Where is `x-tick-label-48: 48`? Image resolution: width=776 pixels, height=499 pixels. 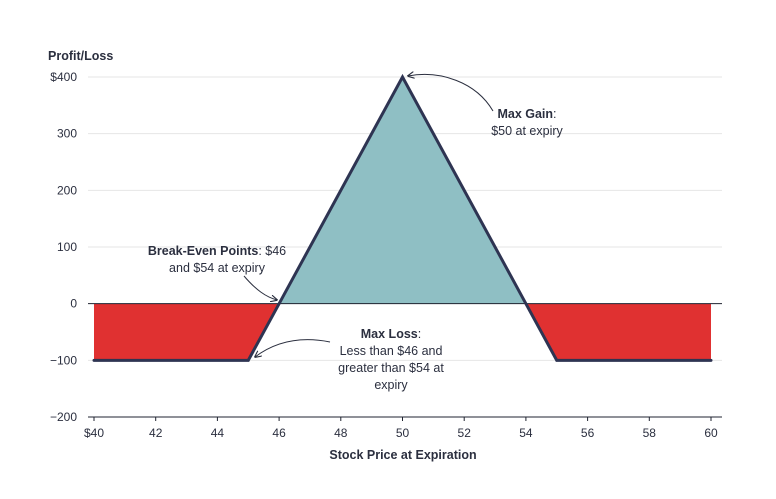 x-tick-label-48: 48 is located at coordinates (341, 433).